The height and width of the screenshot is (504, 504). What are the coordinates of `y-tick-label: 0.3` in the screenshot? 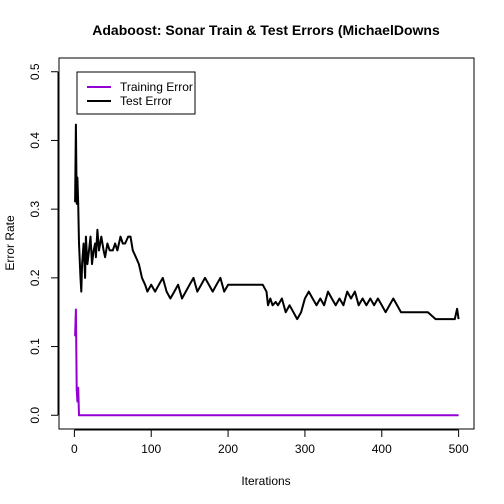 It's located at (35, 208).